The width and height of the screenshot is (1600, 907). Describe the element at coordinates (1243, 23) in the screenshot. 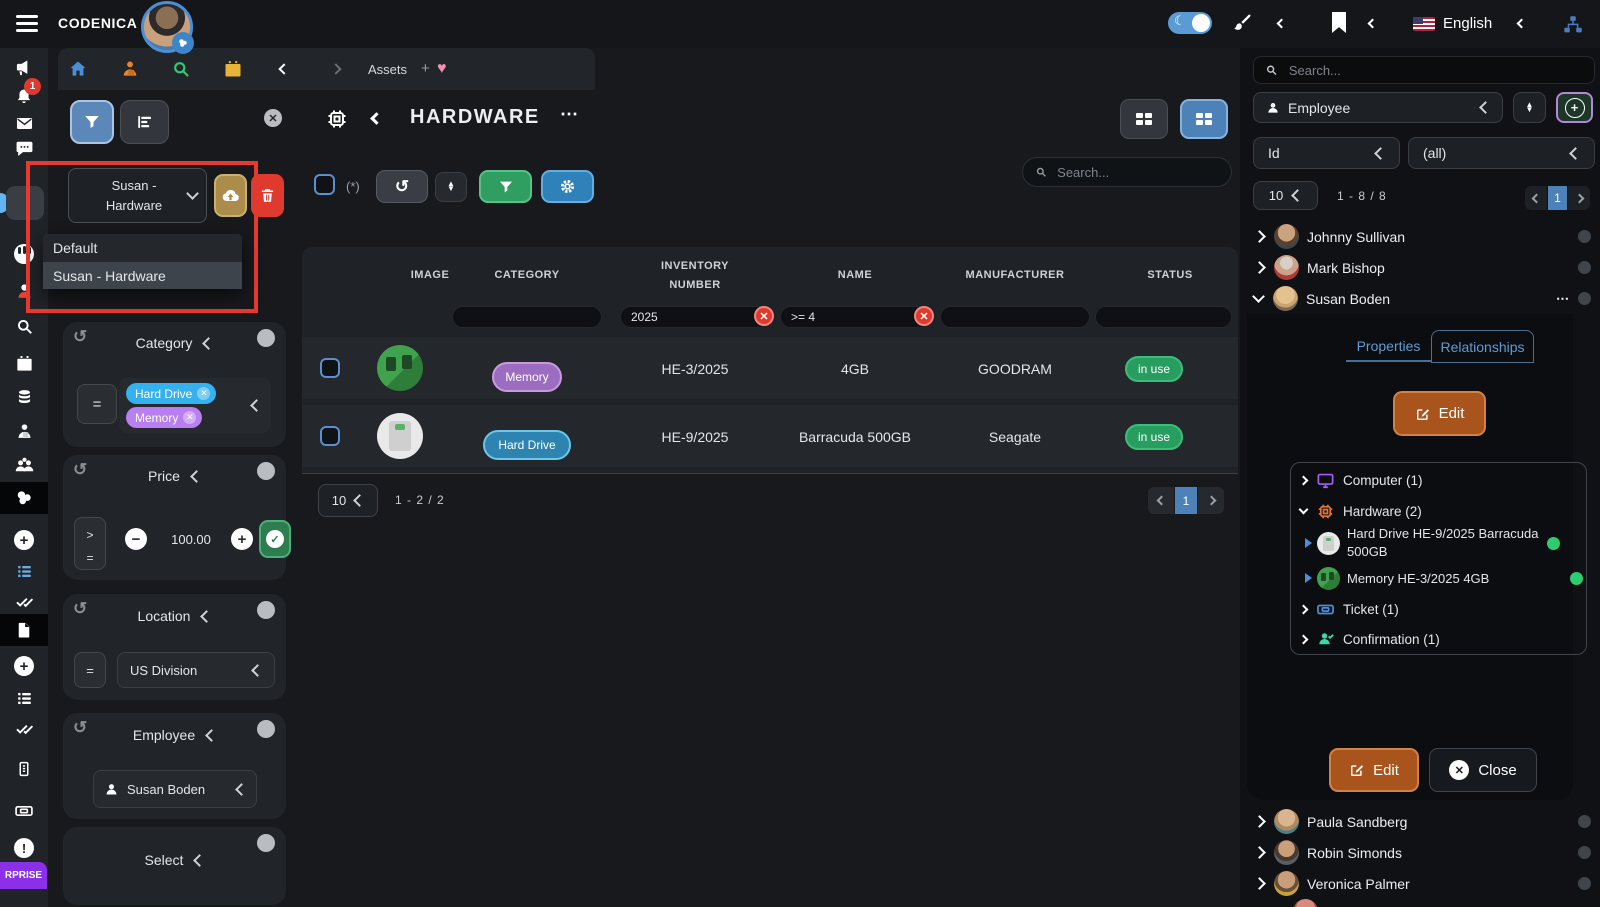

I see `theme-brush-icon` at that location.